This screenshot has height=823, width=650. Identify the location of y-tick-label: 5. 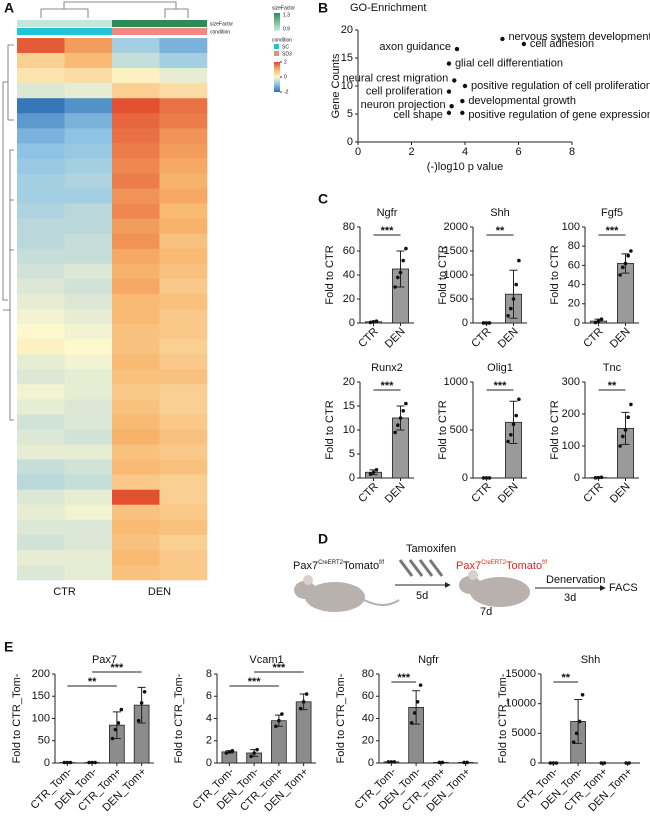
(352, 454).